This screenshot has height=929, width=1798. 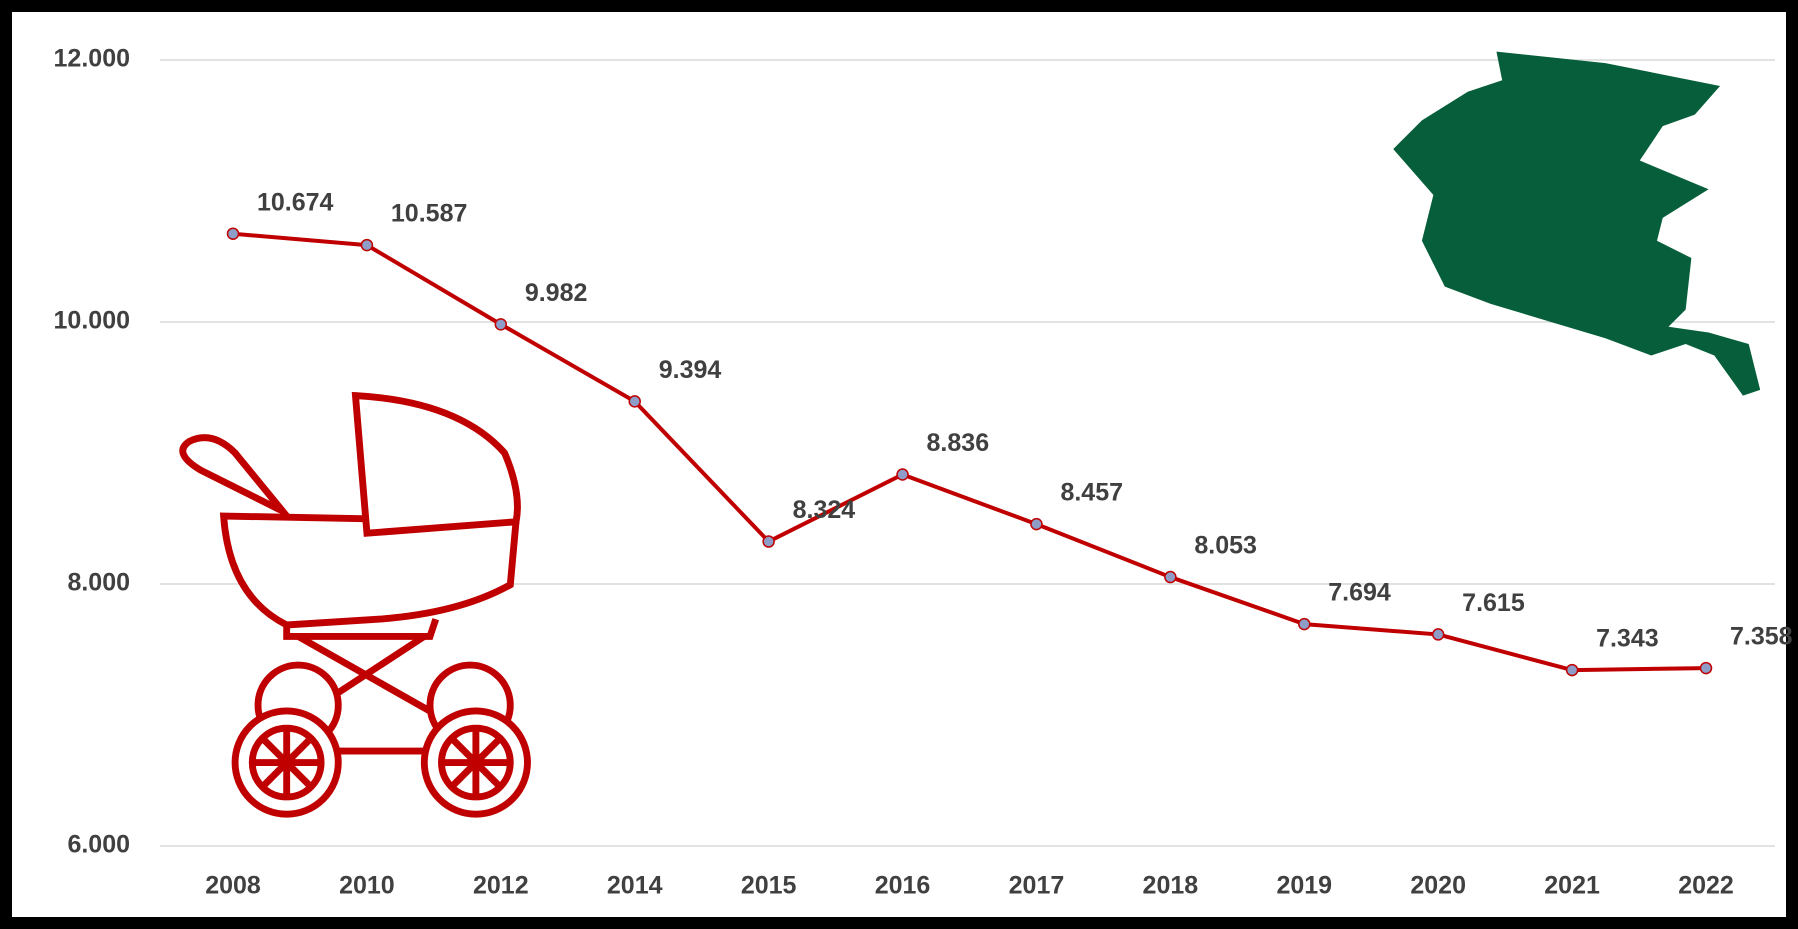 I want to click on pram-illustration, so click(x=355, y=604).